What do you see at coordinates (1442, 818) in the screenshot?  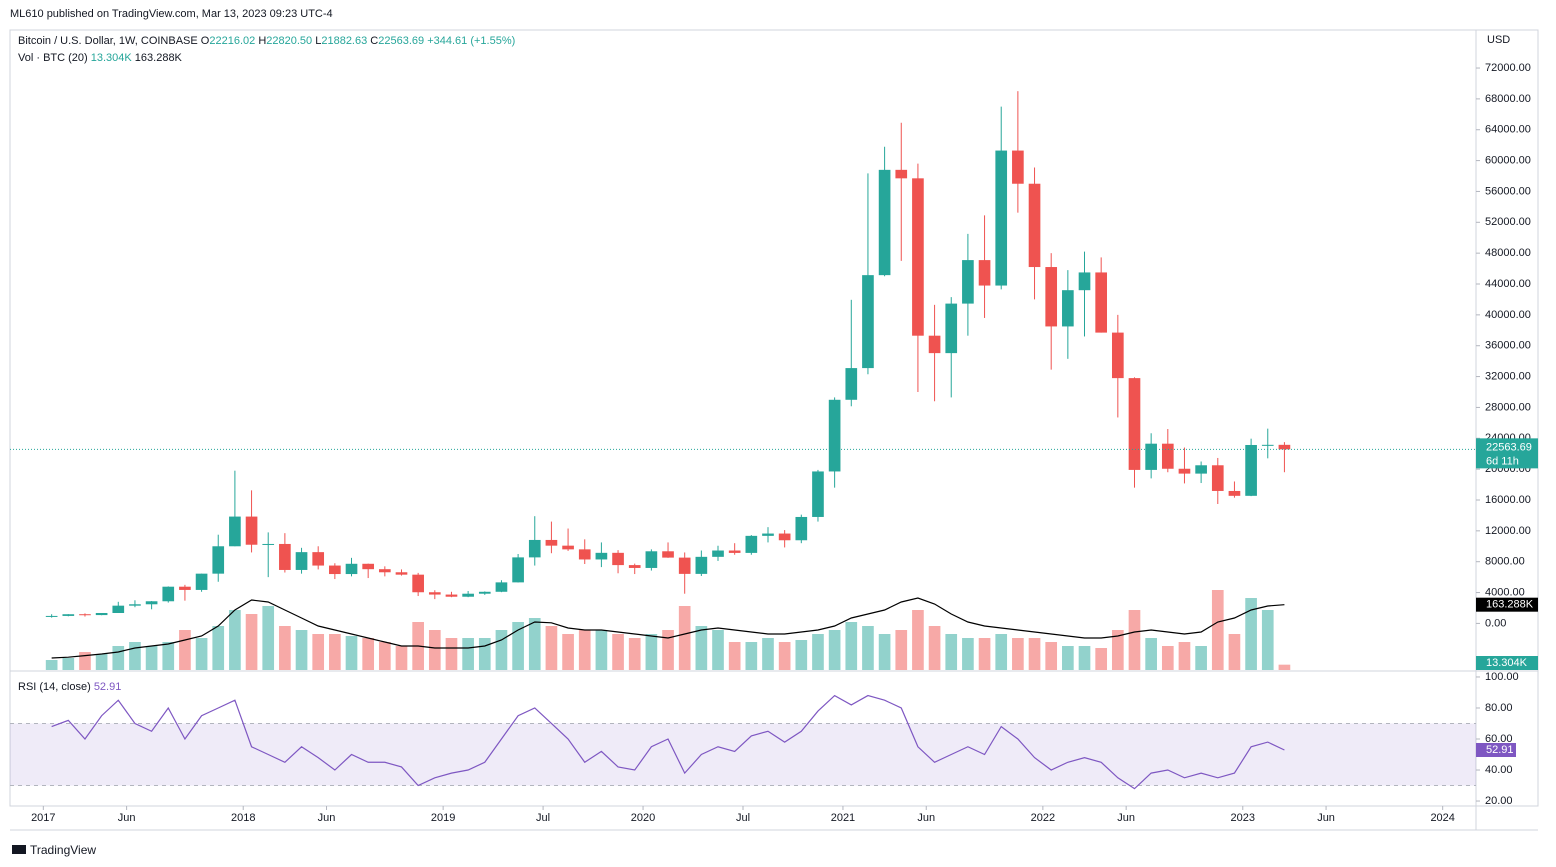 I see `x-tick-label: 2024` at bounding box center [1442, 818].